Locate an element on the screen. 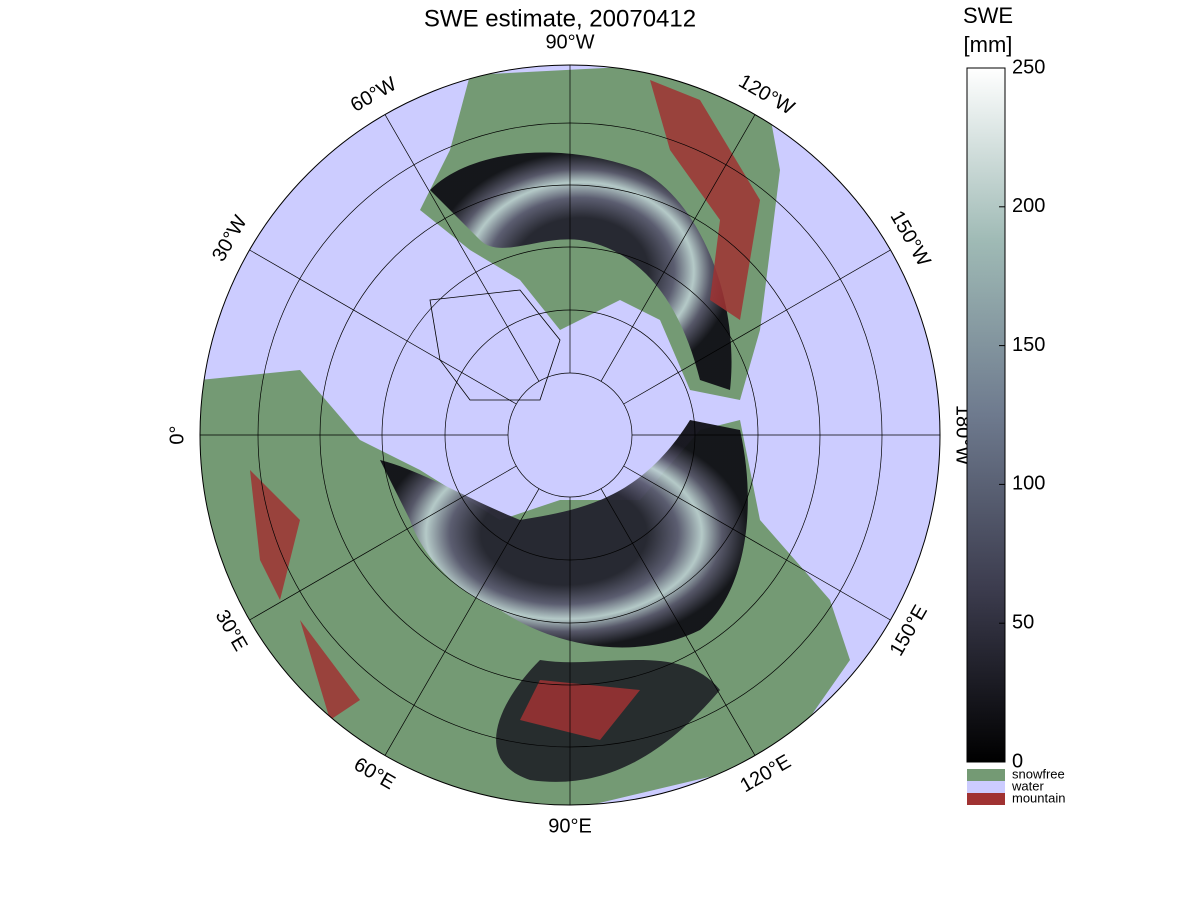 Image resolution: width=1201 pixels, height=901 pixels. colorbar-tick-label: 200 is located at coordinates (1028, 206).